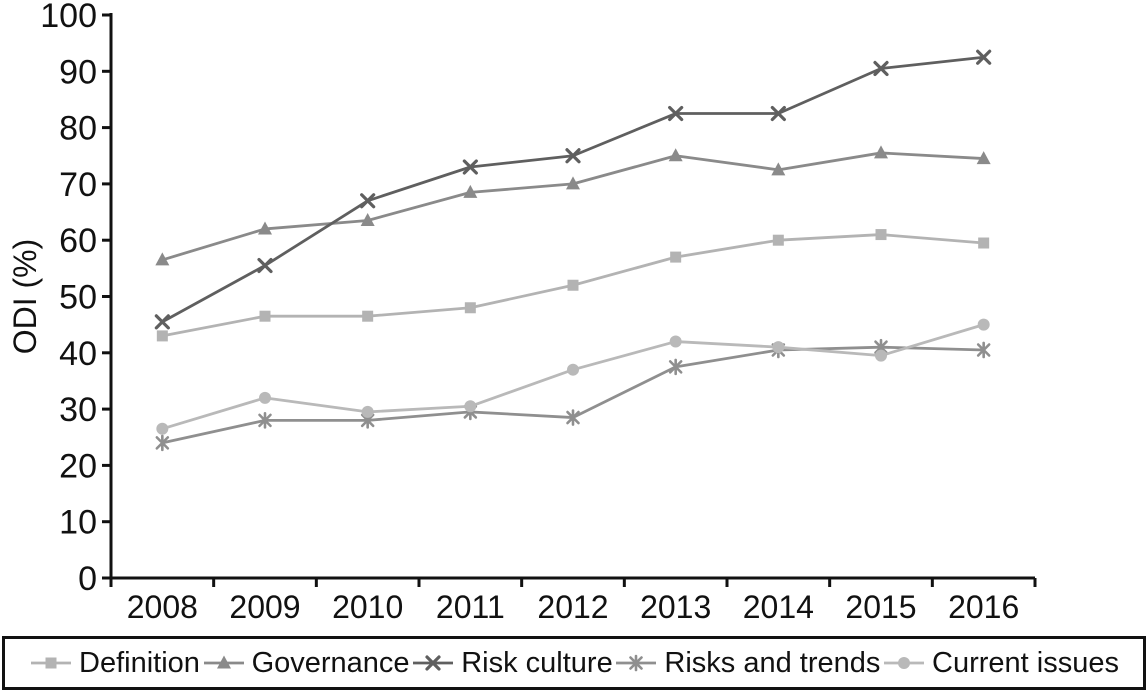 The image size is (1148, 694). I want to click on legend-item-risk-culture: Risk culture, so click(512, 662).